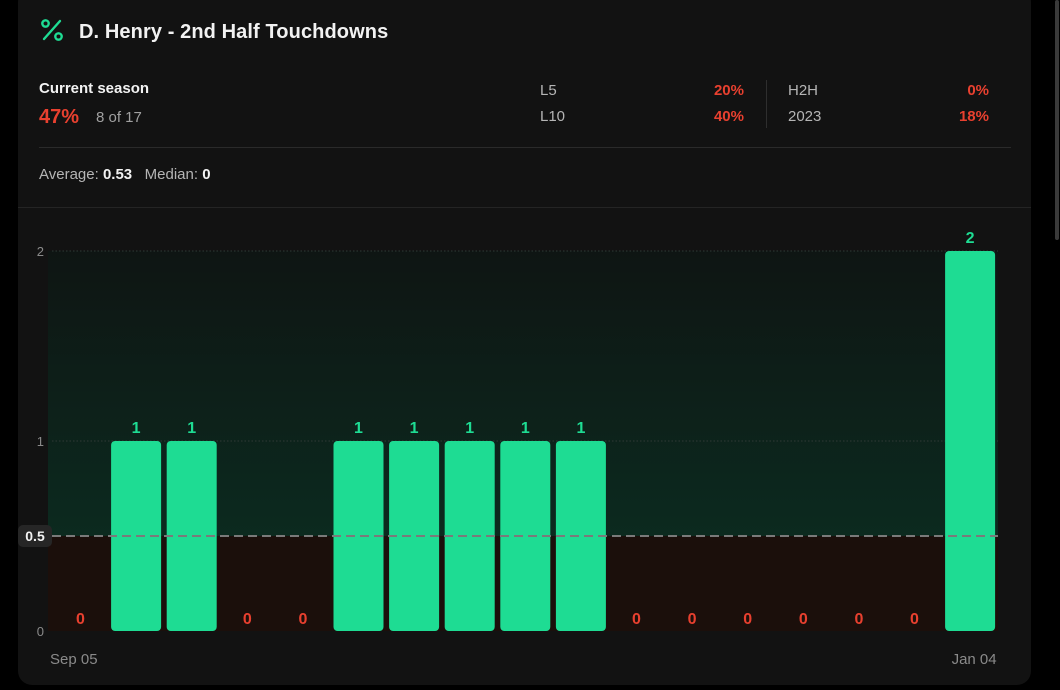 Image resolution: width=1060 pixels, height=690 pixels. What do you see at coordinates (803, 90) in the screenshot?
I see `stat-label-h2h: H2H` at bounding box center [803, 90].